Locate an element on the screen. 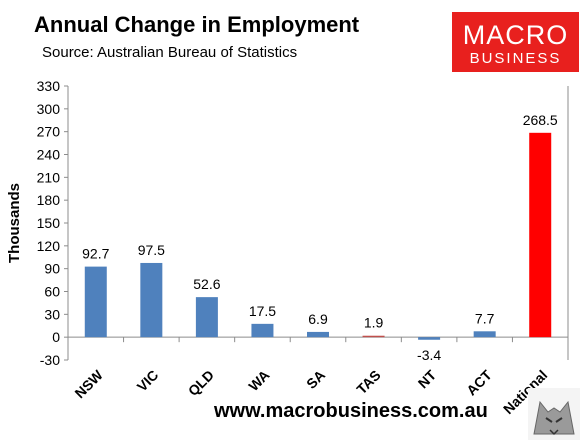 This screenshot has height=448, width=588. data-label-nsw: 92.7 is located at coordinates (95, 254).